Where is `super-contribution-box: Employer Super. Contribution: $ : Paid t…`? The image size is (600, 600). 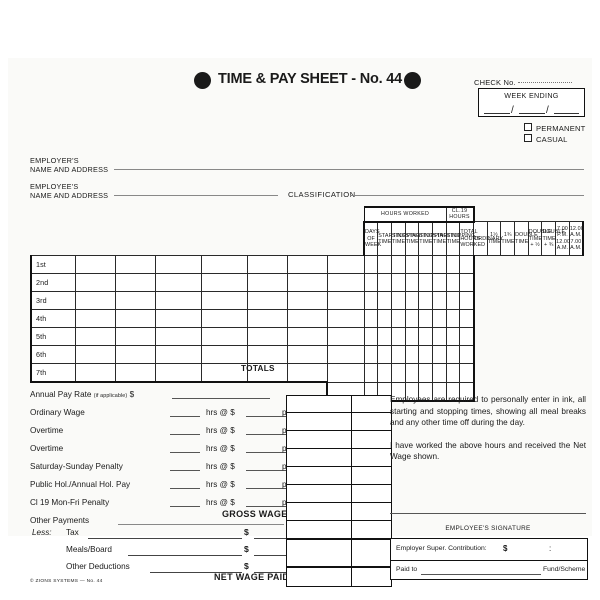 super-contribution-box: Employer Super. Contribution: $ : Paid t… is located at coordinates (489, 559).